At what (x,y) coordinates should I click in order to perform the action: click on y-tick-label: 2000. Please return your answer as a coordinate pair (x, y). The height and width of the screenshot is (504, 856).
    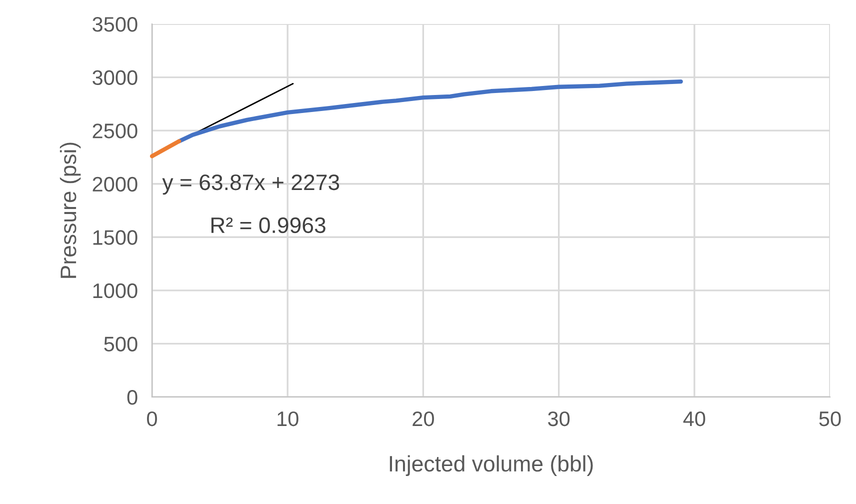
    Looking at the image, I should click on (115, 184).